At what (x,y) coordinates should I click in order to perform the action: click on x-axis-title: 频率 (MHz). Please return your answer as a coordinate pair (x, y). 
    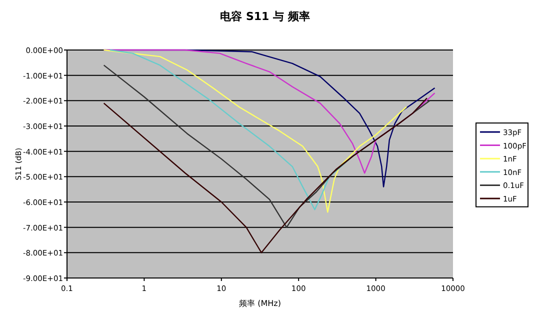
    Looking at the image, I should click on (260, 303).